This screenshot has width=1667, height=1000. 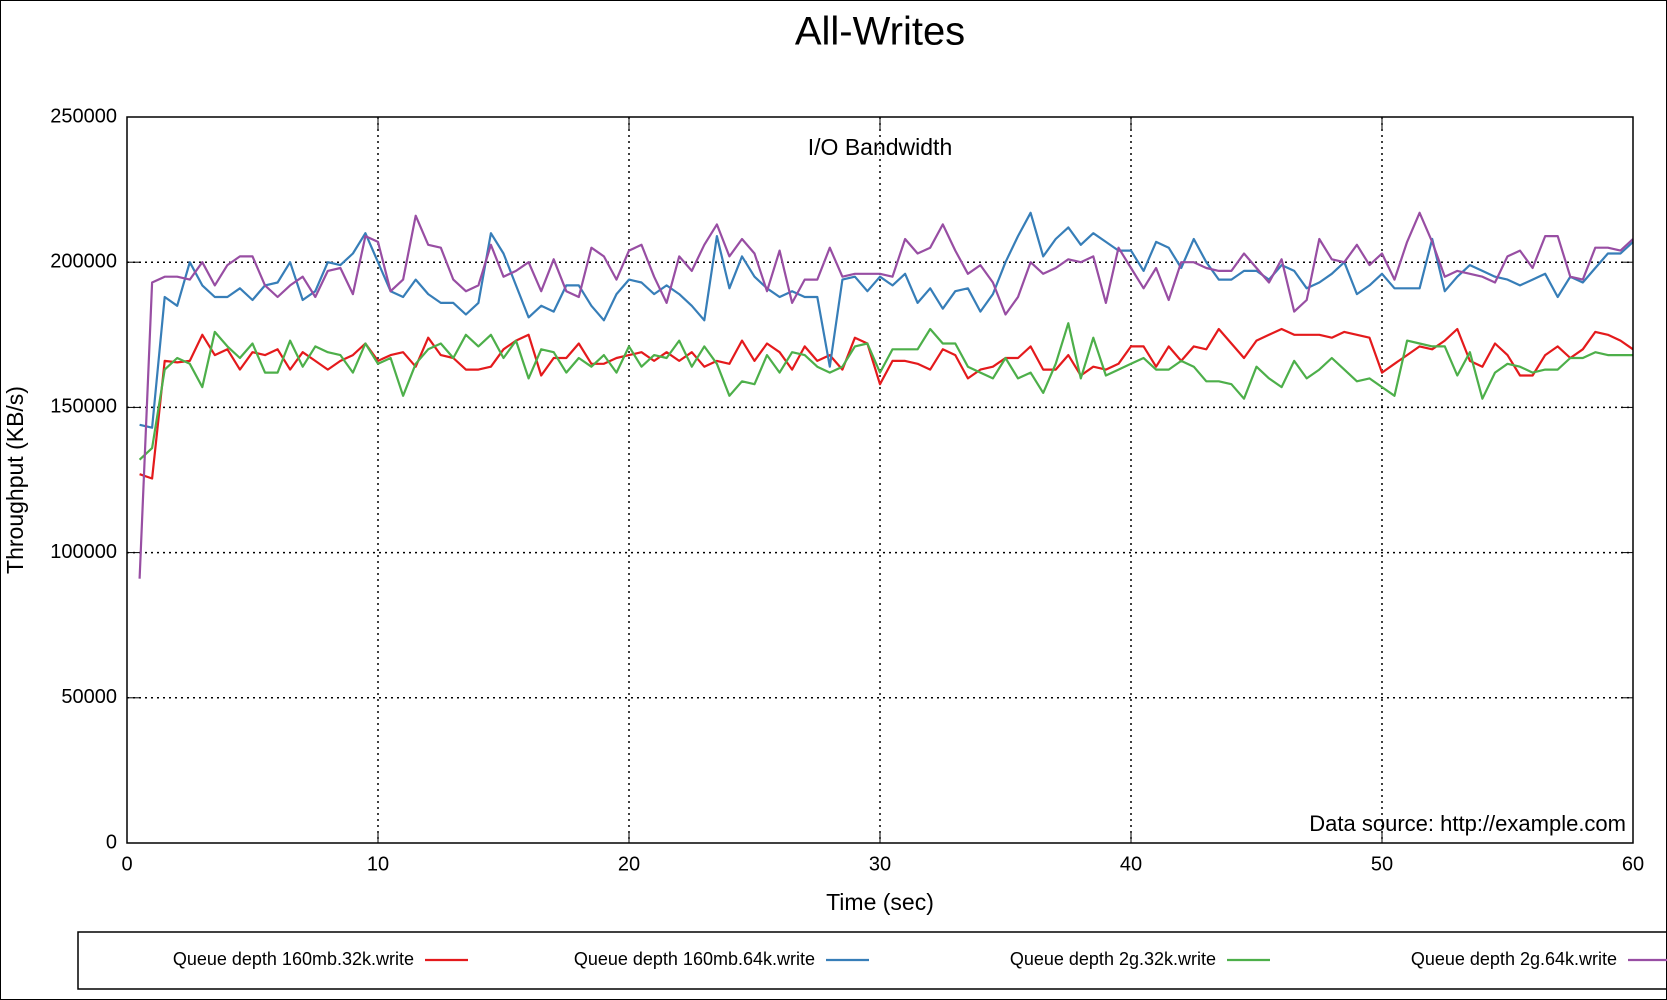 I want to click on y-tick-label: 250000, so click(x=83, y=116).